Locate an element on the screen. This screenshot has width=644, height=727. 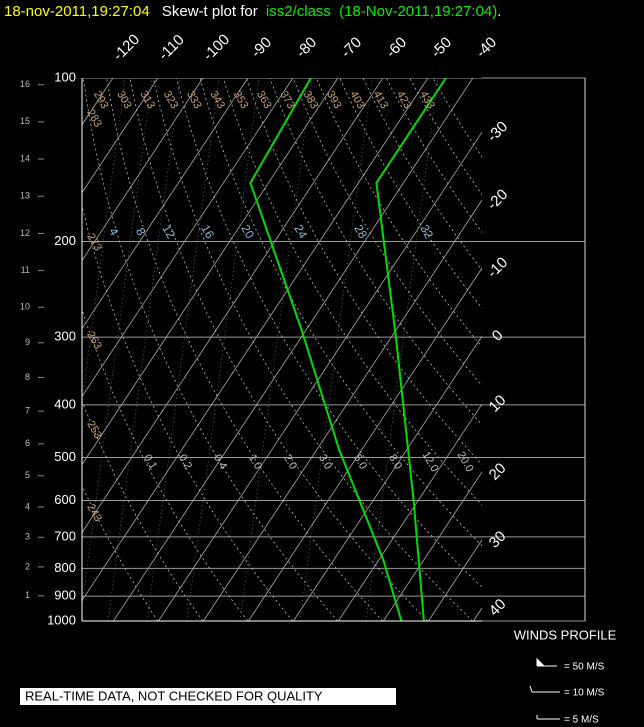
winds-title: WINDS PROFILE is located at coordinates (565, 634).